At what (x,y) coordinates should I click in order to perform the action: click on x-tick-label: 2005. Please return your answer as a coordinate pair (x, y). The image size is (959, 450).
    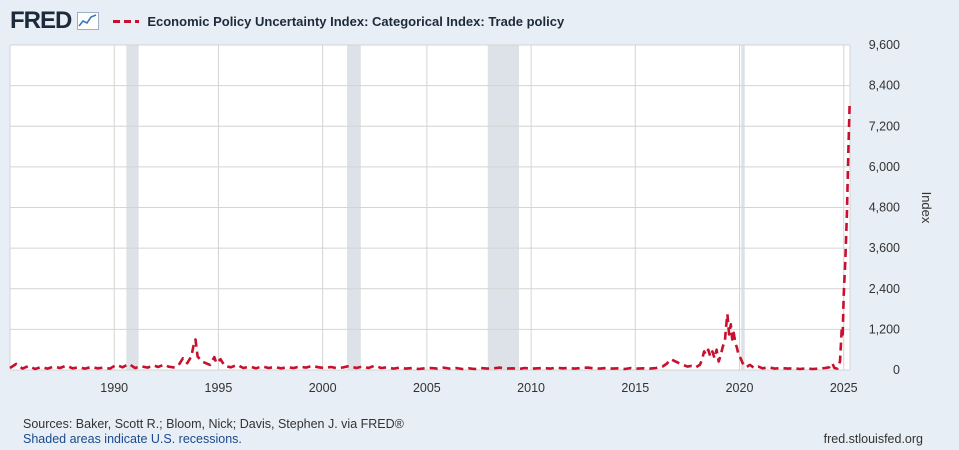
    Looking at the image, I should click on (427, 388).